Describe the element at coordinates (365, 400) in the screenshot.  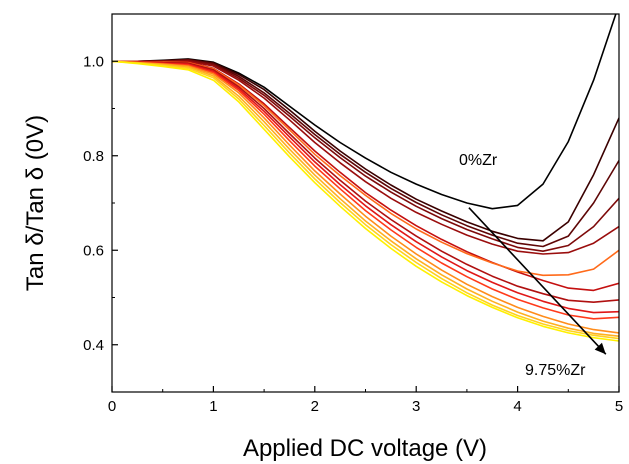
I see `x-axis: 0 1 2 3 4 5` at that location.